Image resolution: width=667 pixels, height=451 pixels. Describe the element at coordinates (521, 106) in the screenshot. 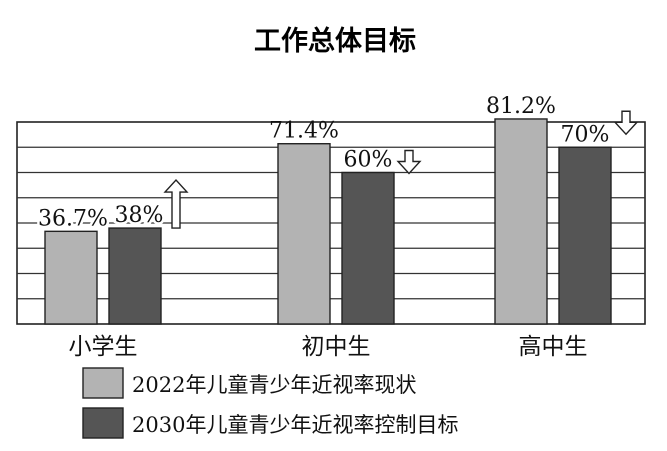

I see `data-label: 81.2%` at that location.